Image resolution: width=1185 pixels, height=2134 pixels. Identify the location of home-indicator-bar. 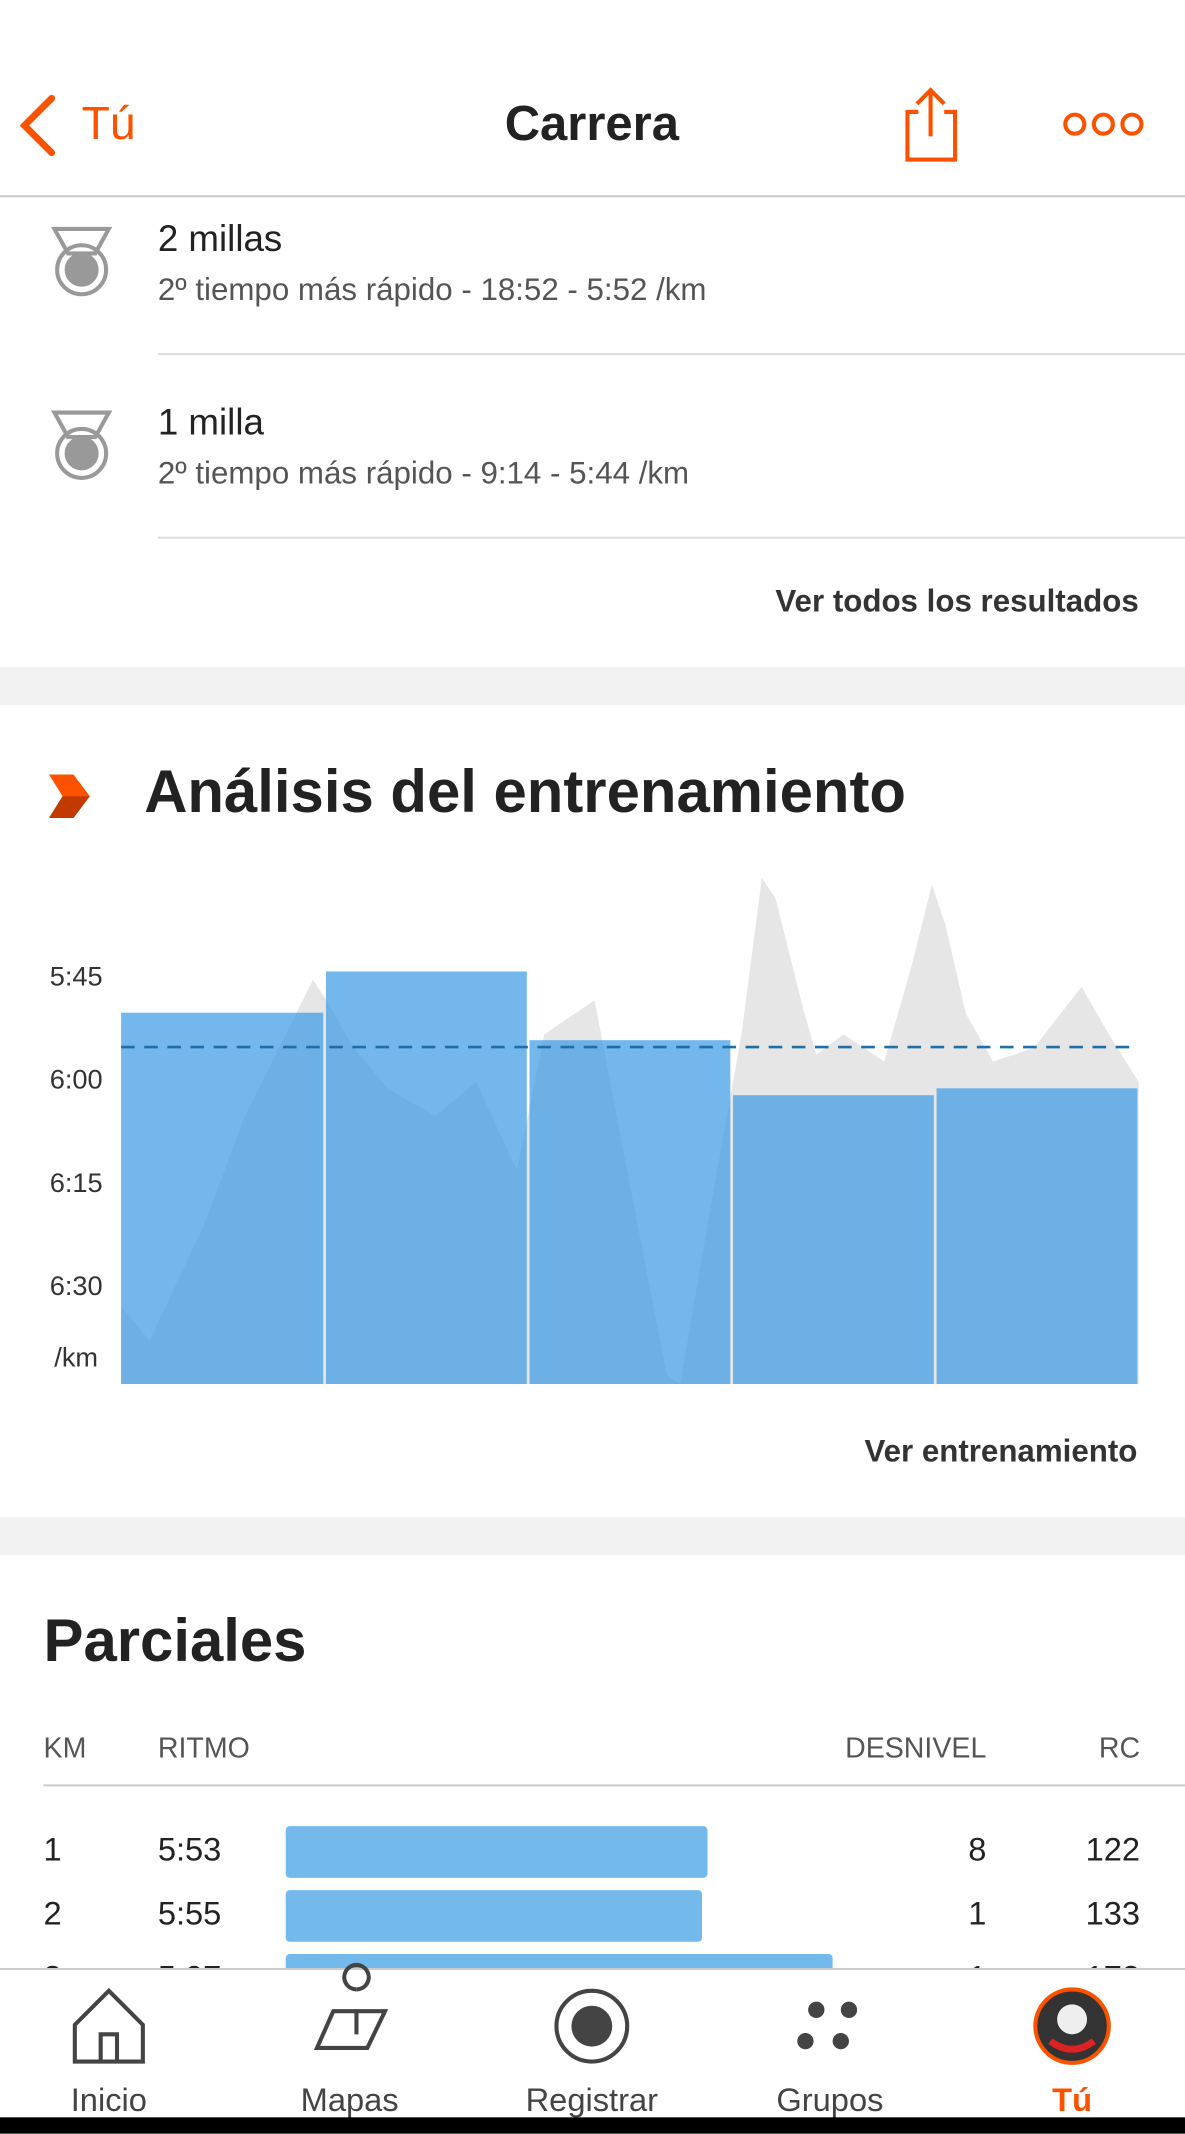
(592, 2125).